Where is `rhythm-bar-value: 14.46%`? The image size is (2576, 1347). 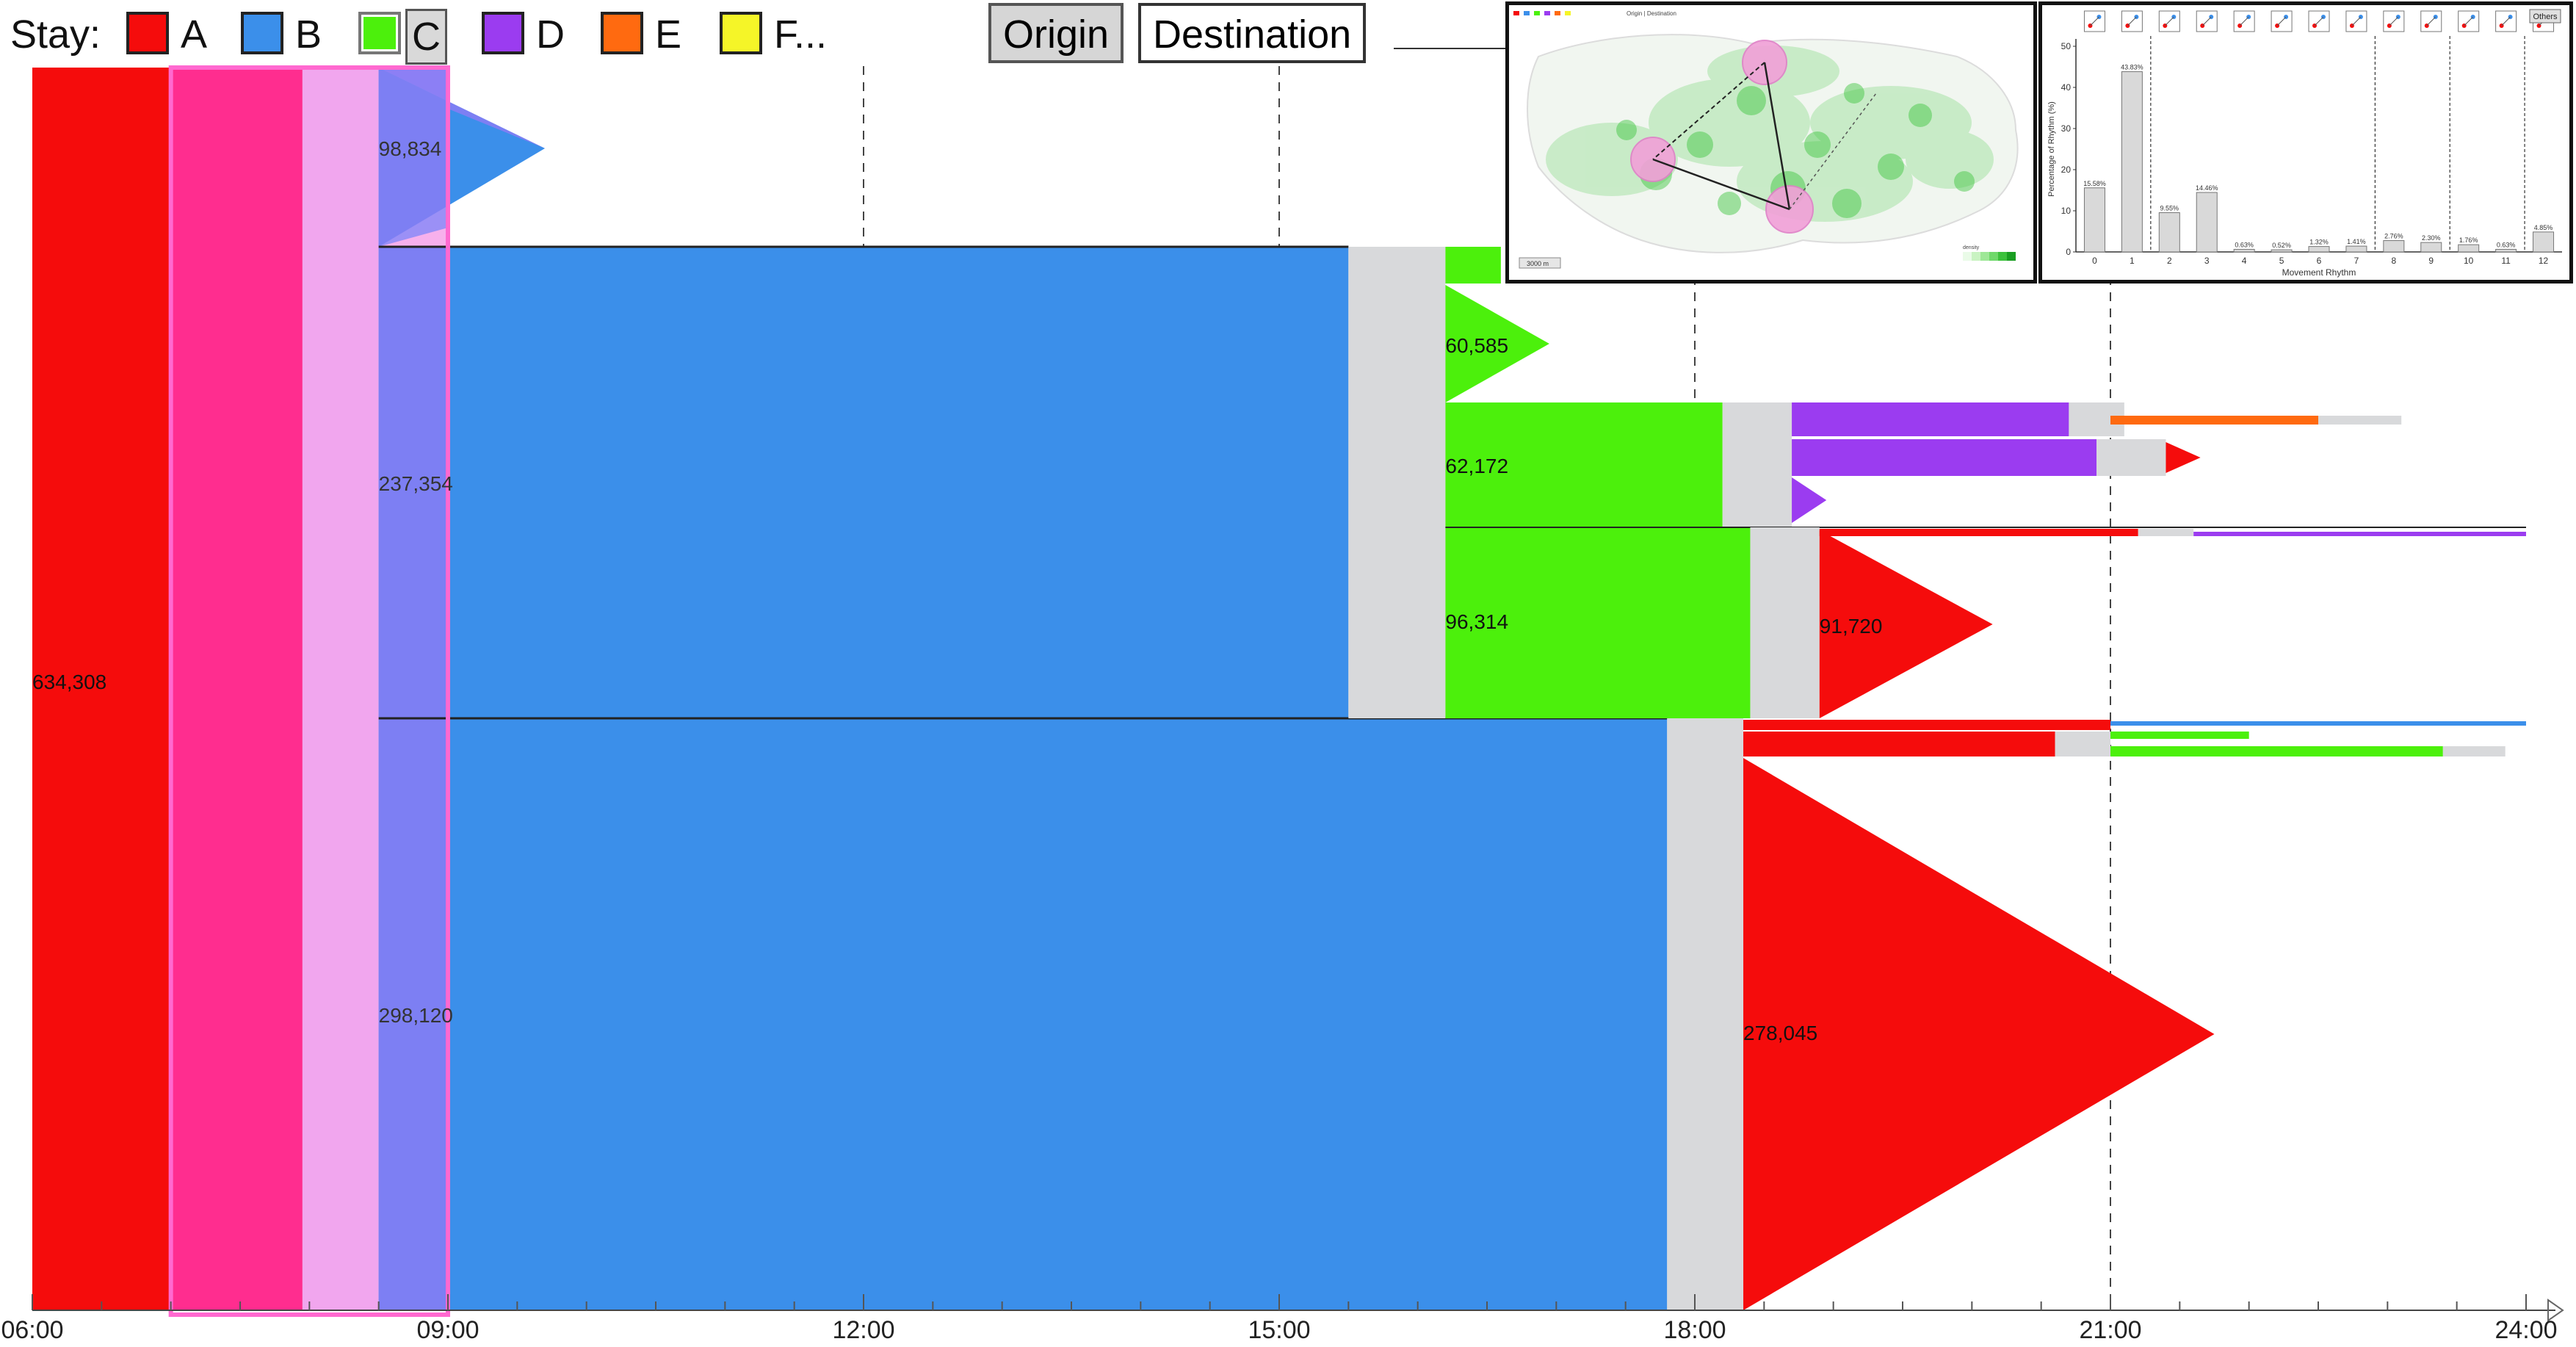 rhythm-bar-value: 14.46% is located at coordinates (2207, 188).